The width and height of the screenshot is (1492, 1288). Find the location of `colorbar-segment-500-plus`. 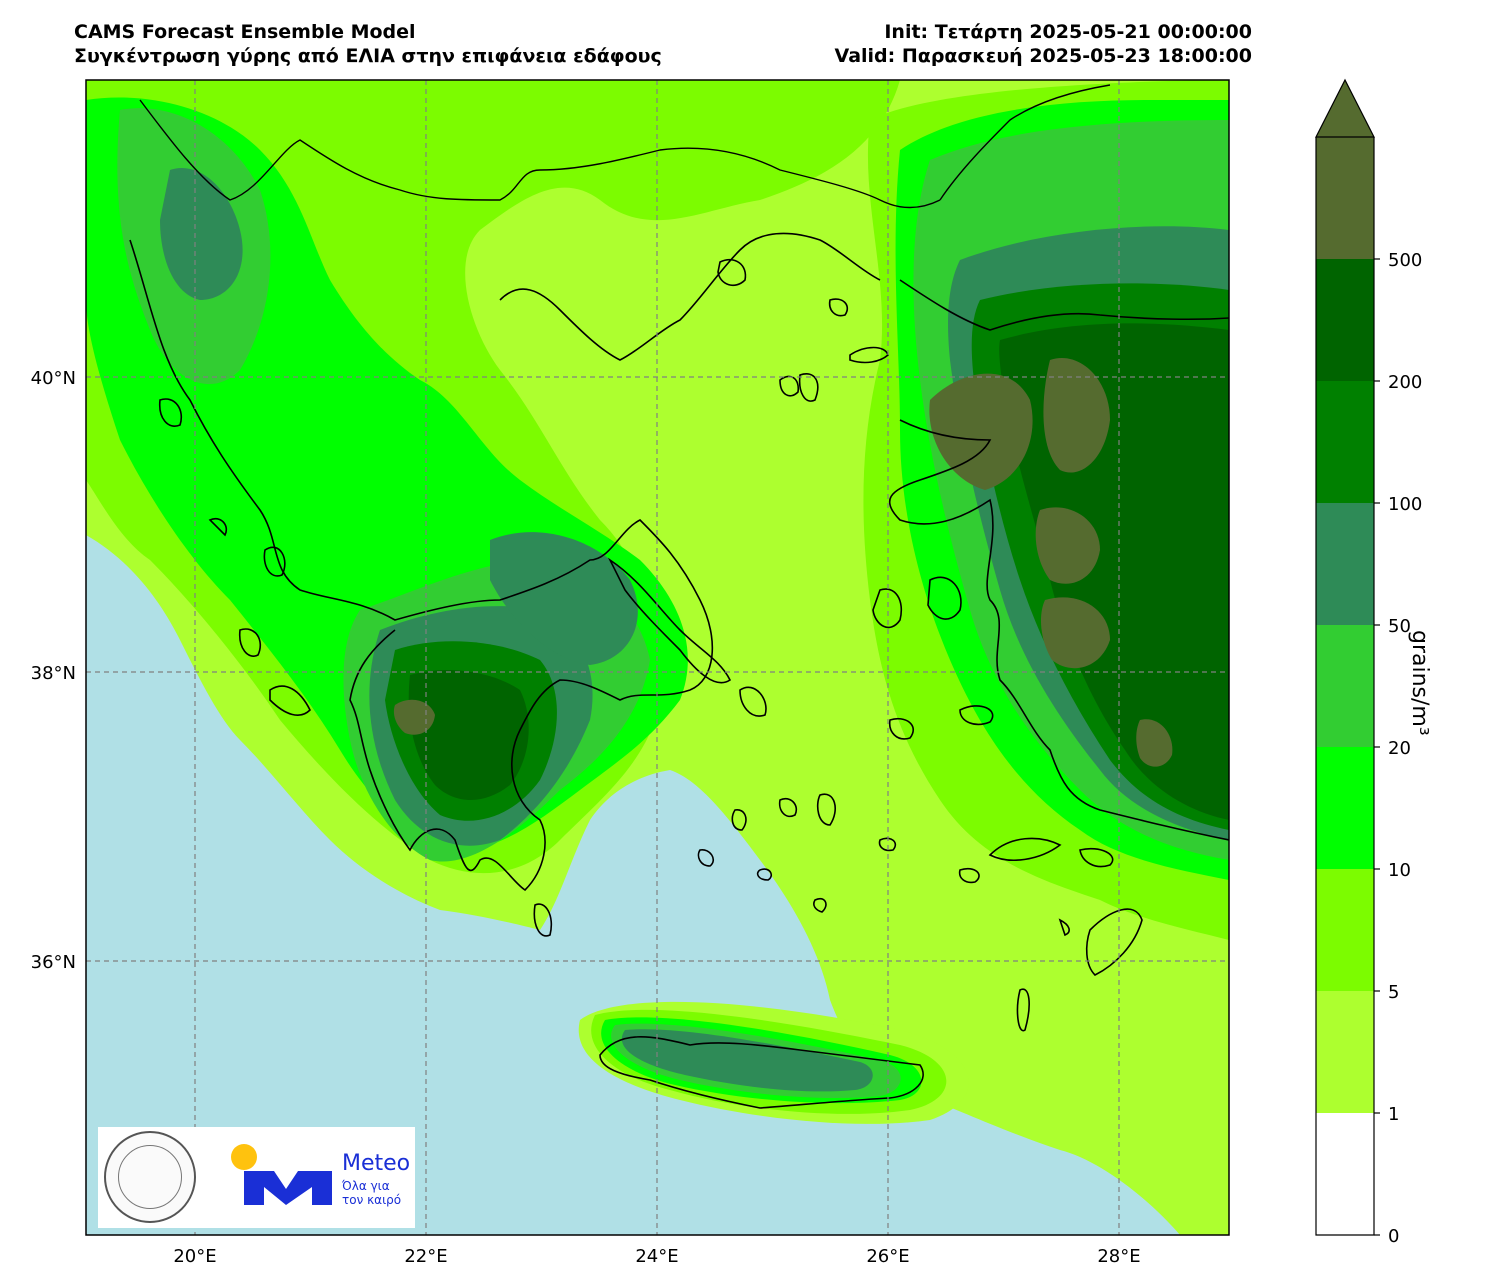

colorbar-segment-500-plus is located at coordinates (1345, 198).